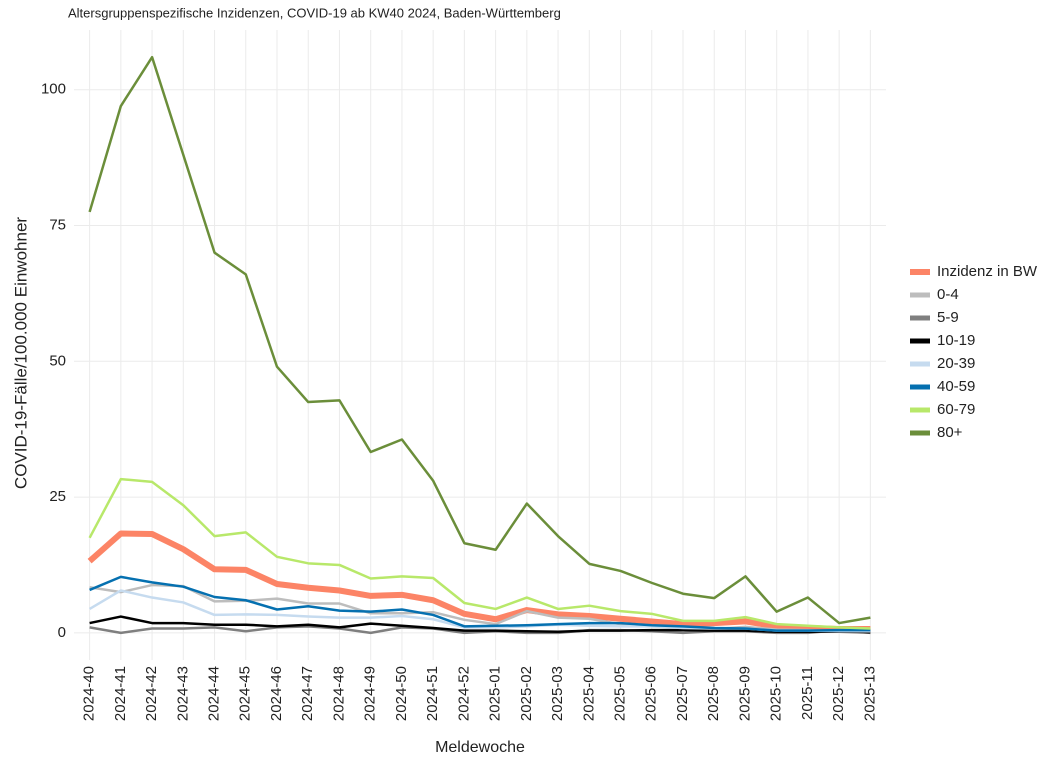  I want to click on x-tick-label: 2025-10, so click(776, 693).